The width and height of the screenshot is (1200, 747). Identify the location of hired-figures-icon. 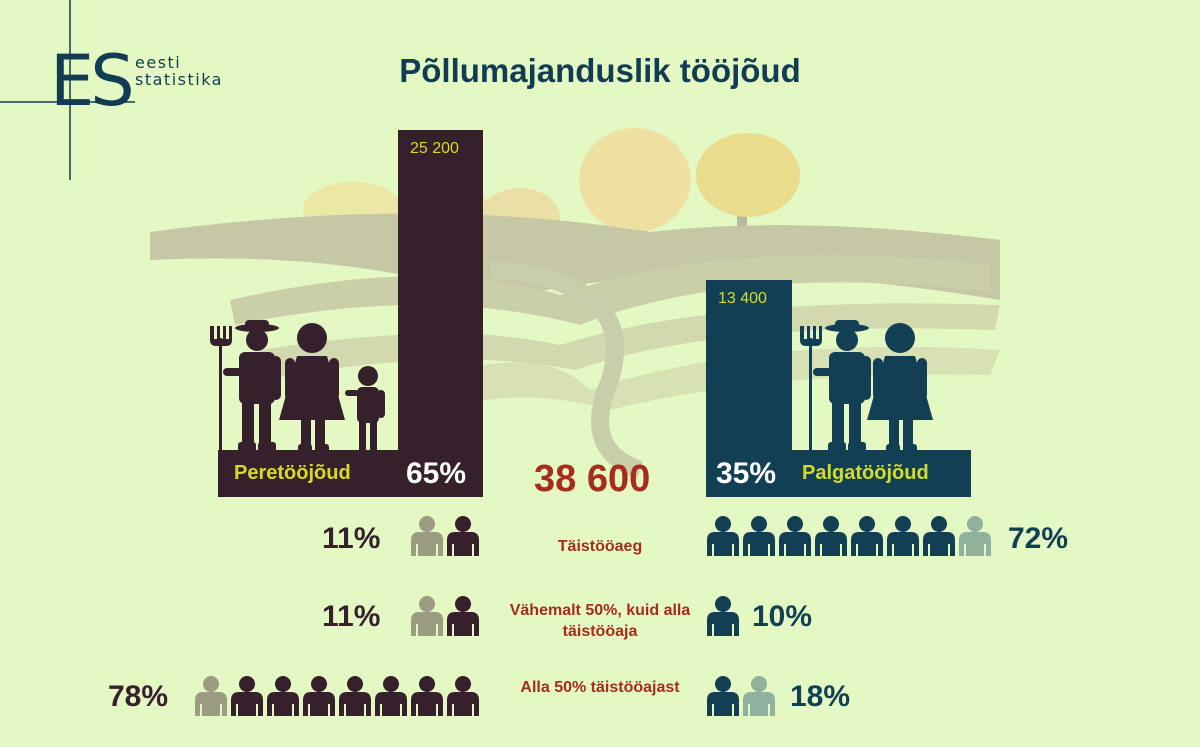
(866, 386).